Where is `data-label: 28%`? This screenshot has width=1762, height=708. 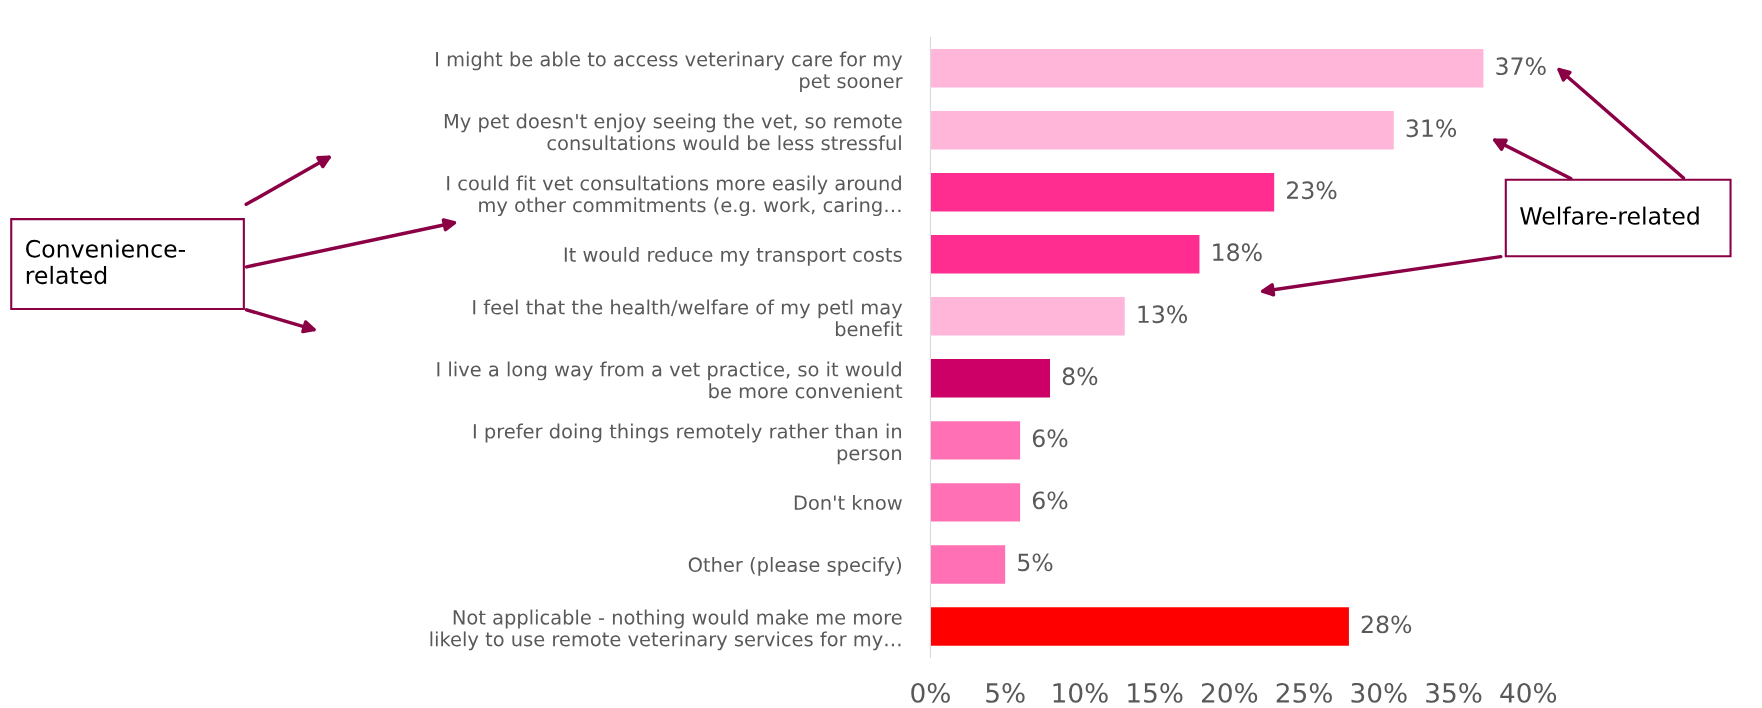 data-label: 28% is located at coordinates (1386, 624).